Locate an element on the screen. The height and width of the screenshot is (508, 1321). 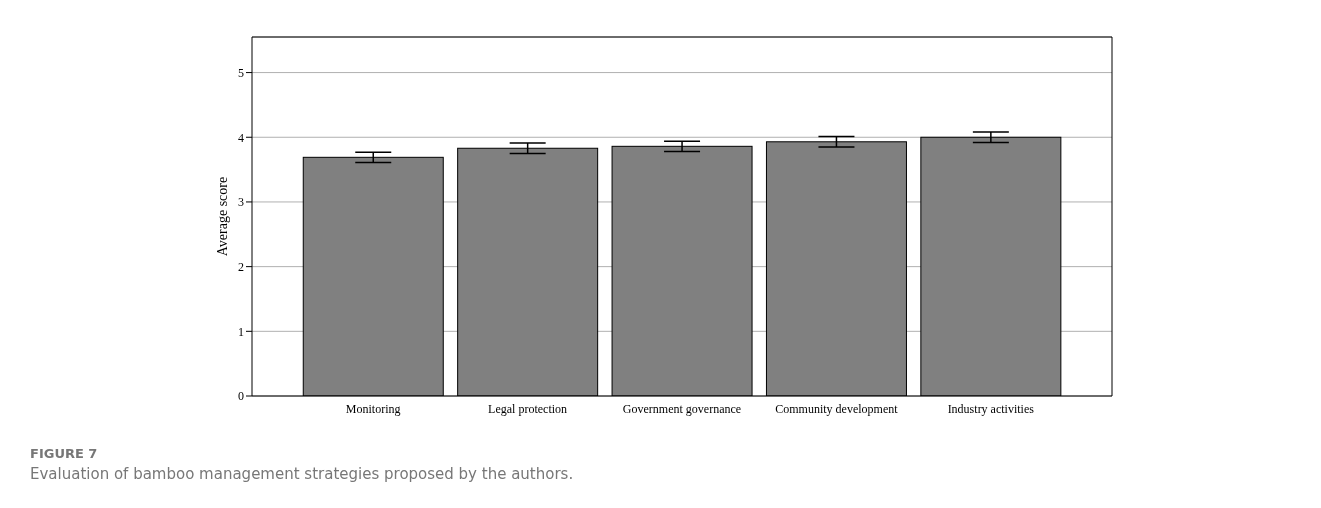
x-tick-label: Industry activities is located at coordinates (991, 408).